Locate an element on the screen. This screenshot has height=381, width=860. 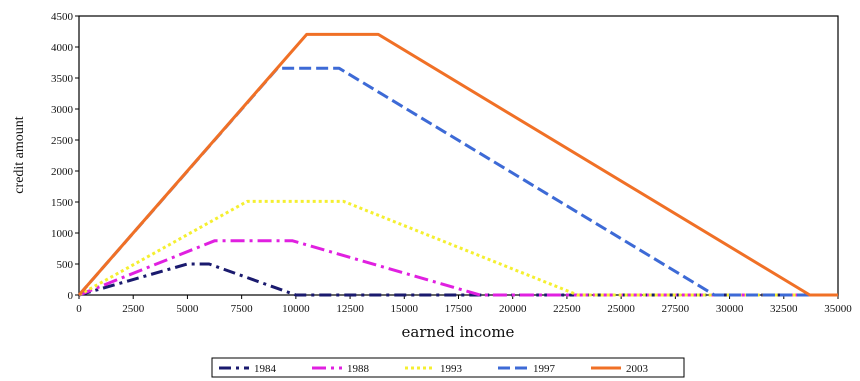
legend-label-1997: 1997 is located at coordinates (544, 369).